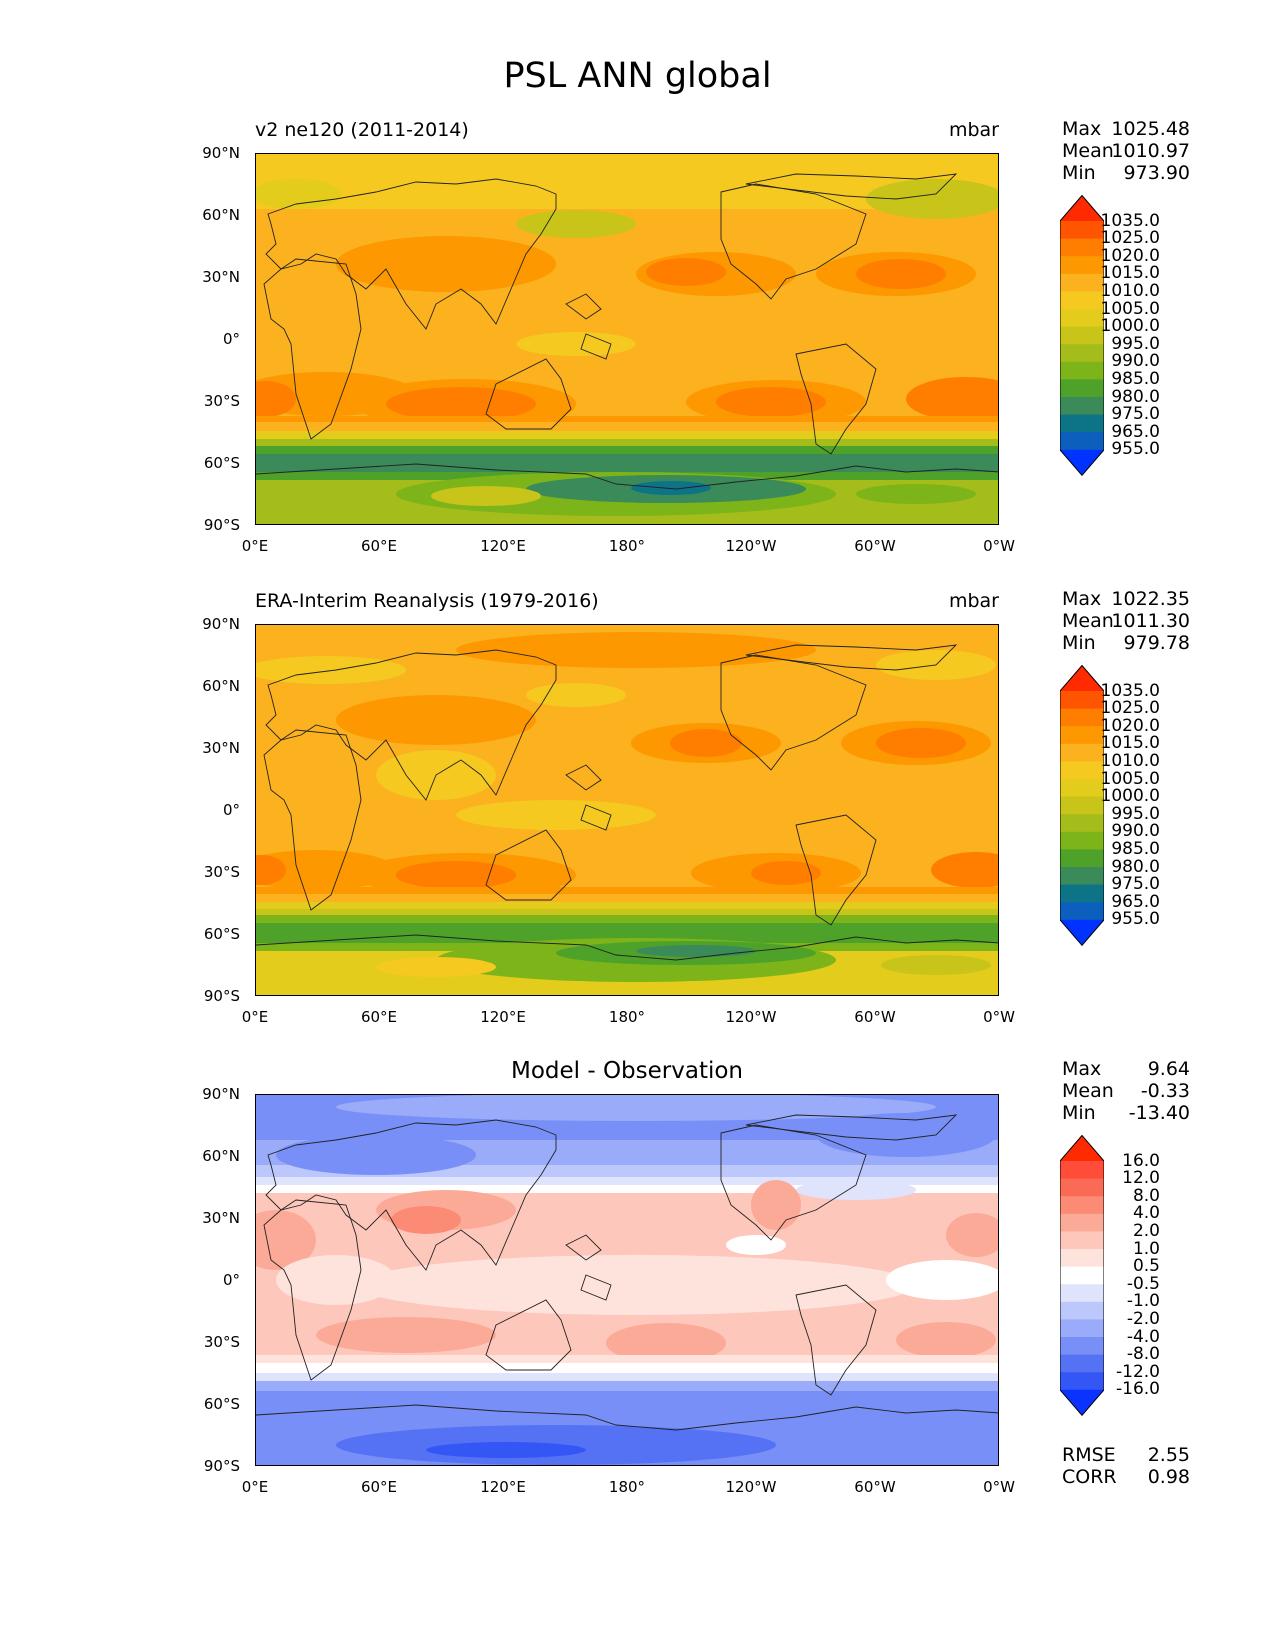 The width and height of the screenshot is (1275, 1650). I want to click on colorbar-tick-label: 8.0, so click(1146, 1195).